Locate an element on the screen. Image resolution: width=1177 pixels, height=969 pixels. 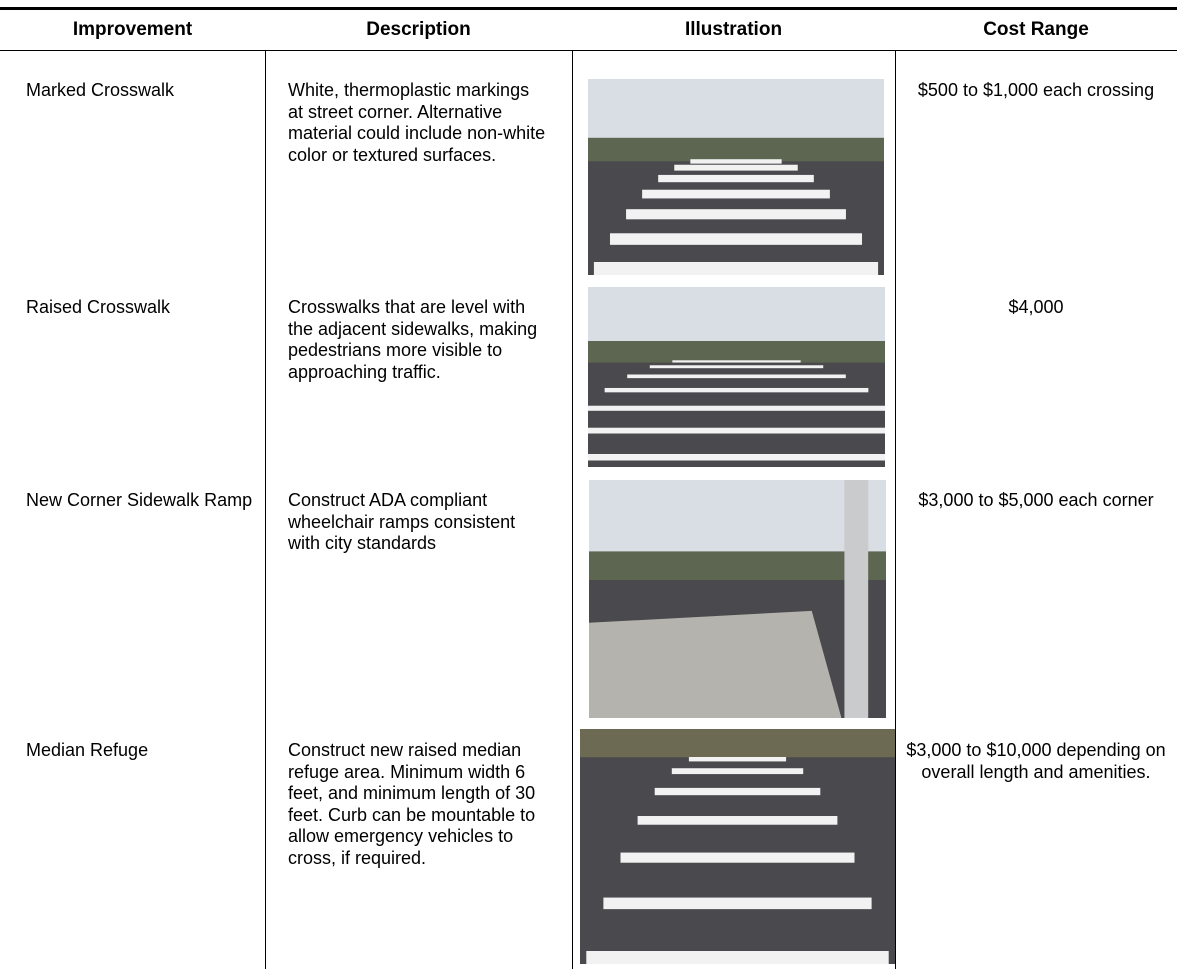
header-cell: Illustration is located at coordinates (733, 29).